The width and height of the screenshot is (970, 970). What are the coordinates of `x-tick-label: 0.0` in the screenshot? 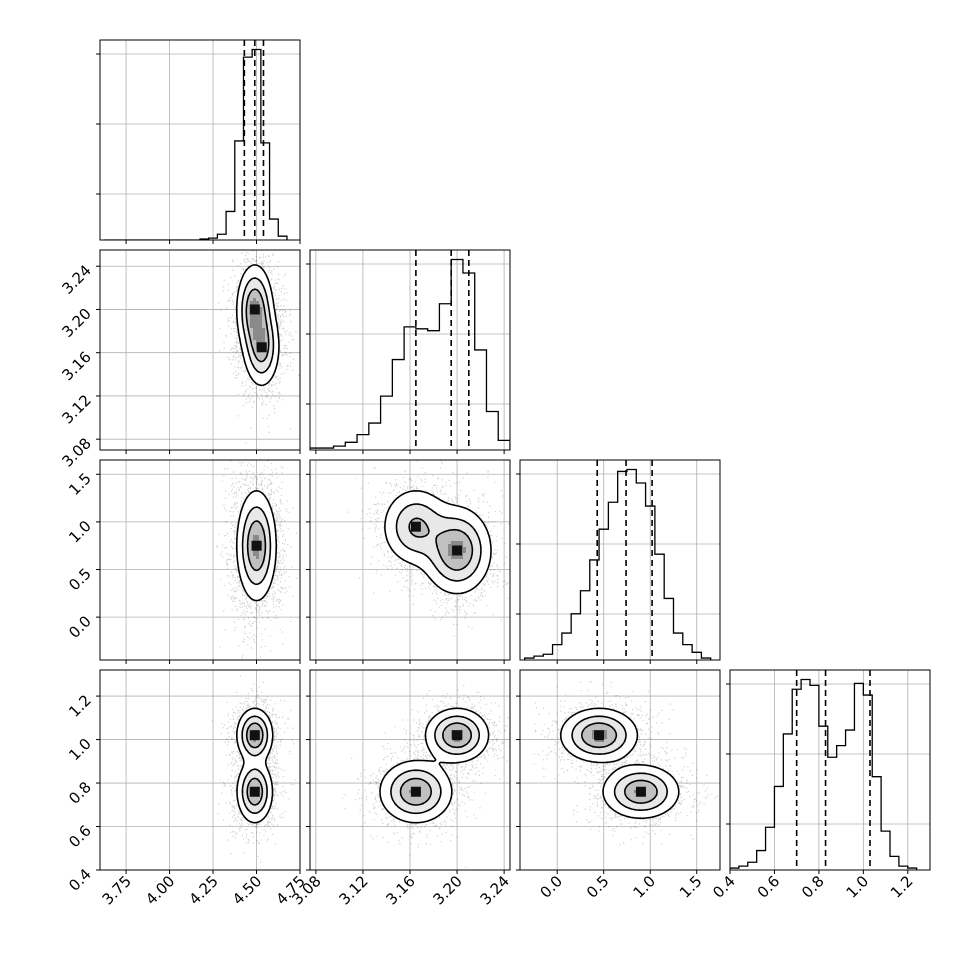 It's located at (551, 887).